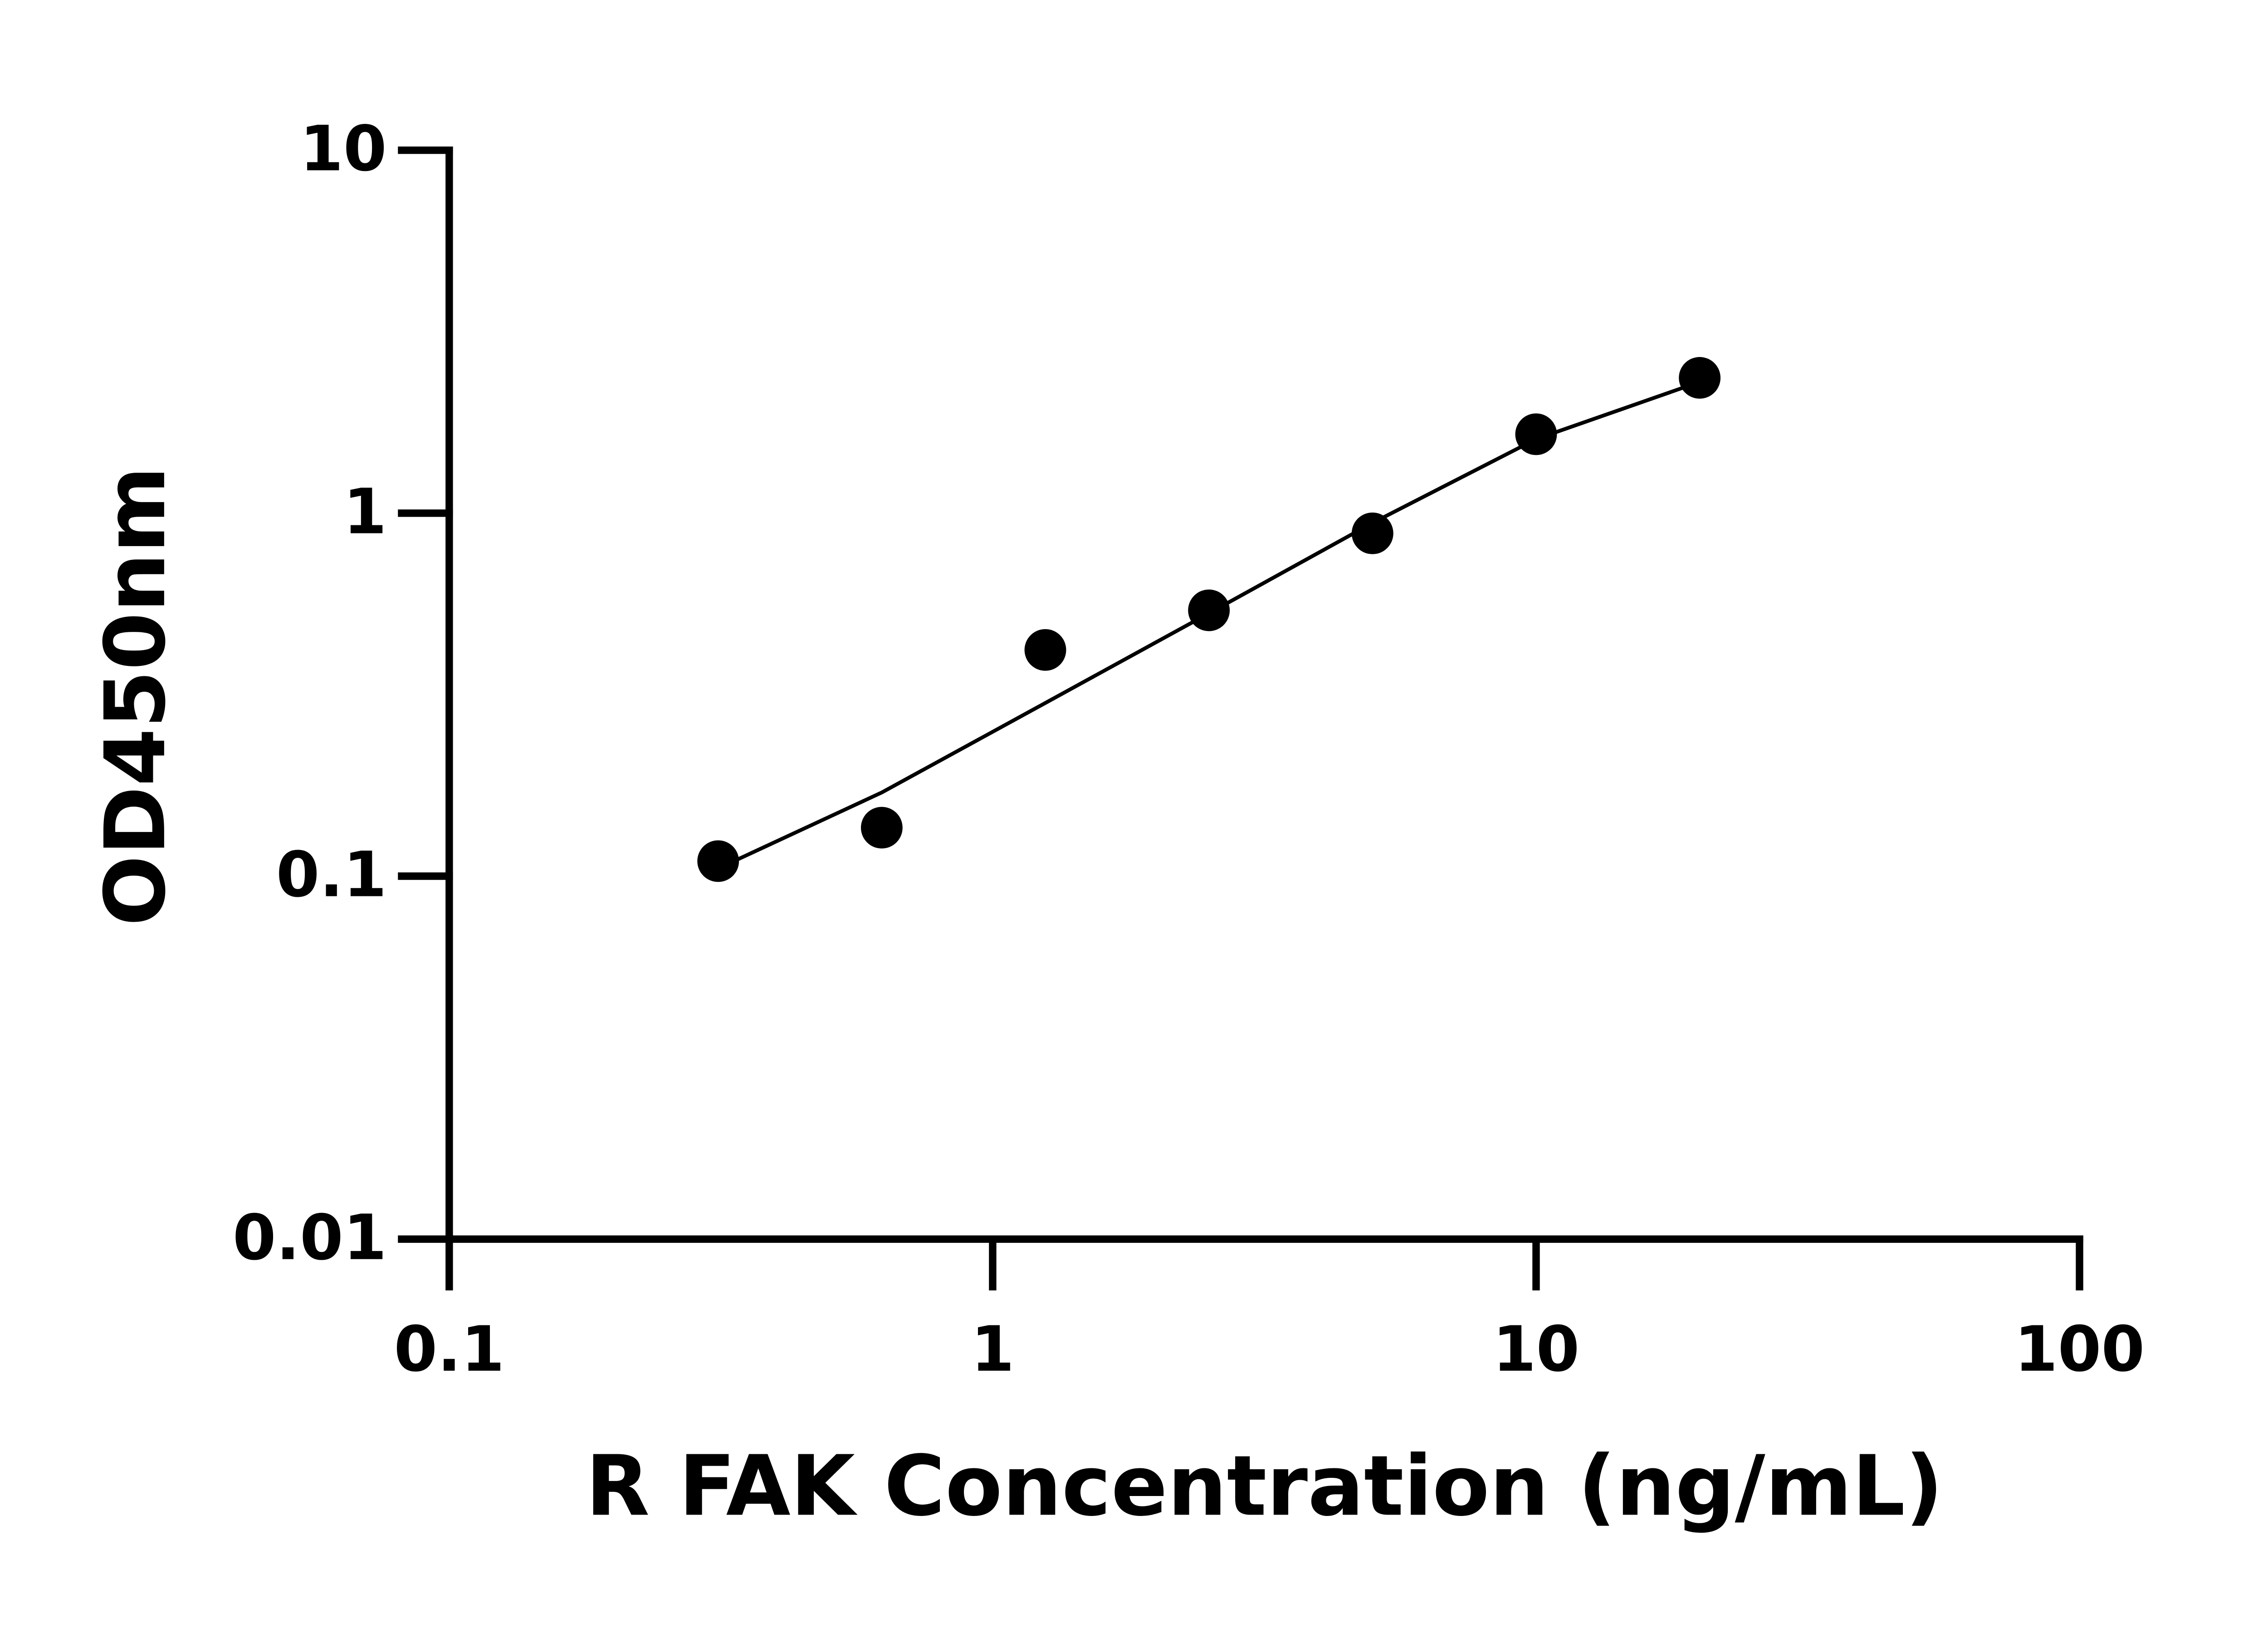 This screenshot has width=2268, height=1633. Describe the element at coordinates (365, 512) in the screenshot. I see `y-tick-label: 1` at that location.